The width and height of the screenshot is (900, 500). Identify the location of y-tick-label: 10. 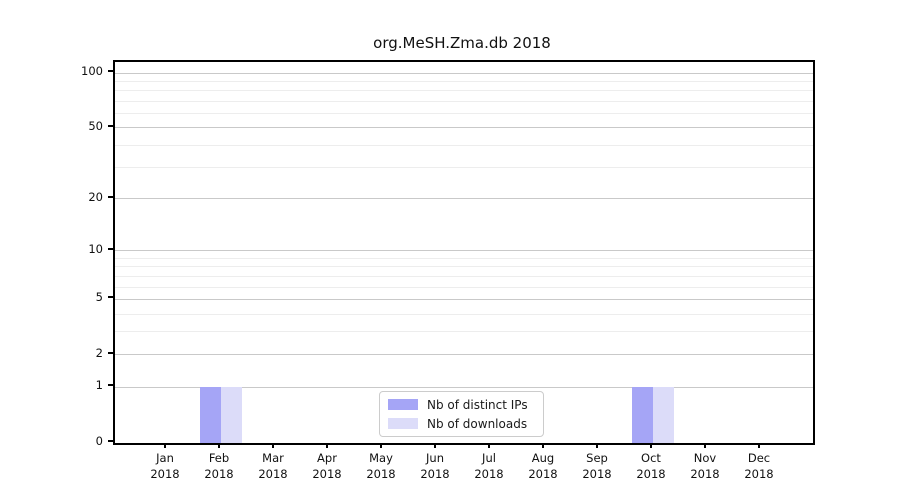
(95, 248).